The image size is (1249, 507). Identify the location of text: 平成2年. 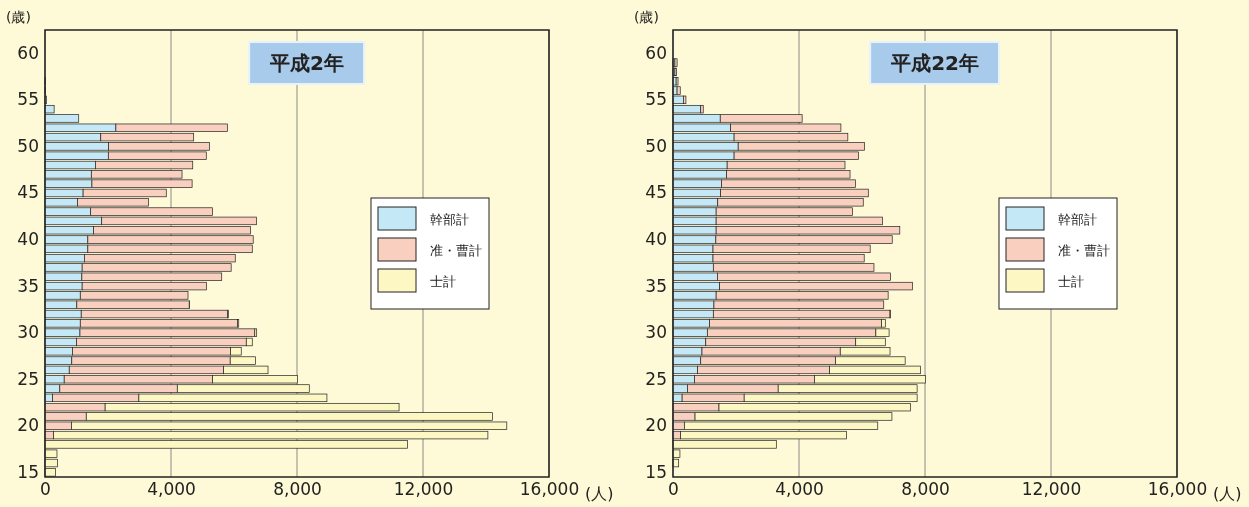
(307, 63).